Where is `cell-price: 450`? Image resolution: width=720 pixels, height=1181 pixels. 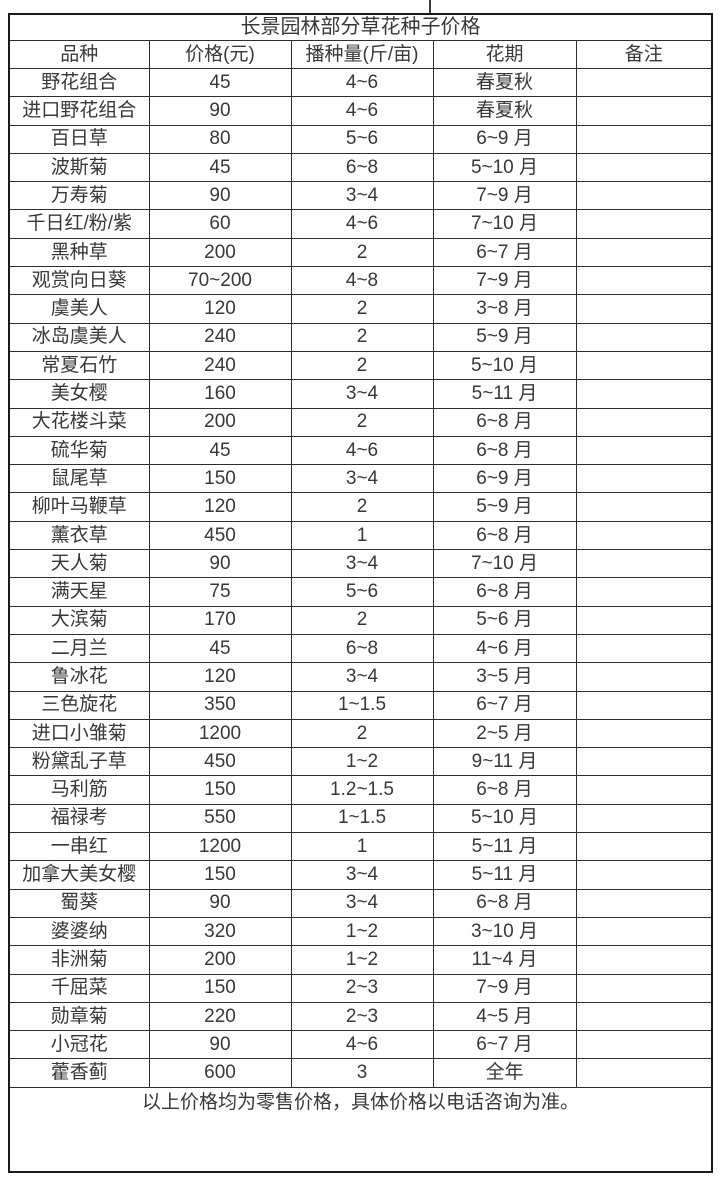
cell-price: 450 is located at coordinates (220, 535).